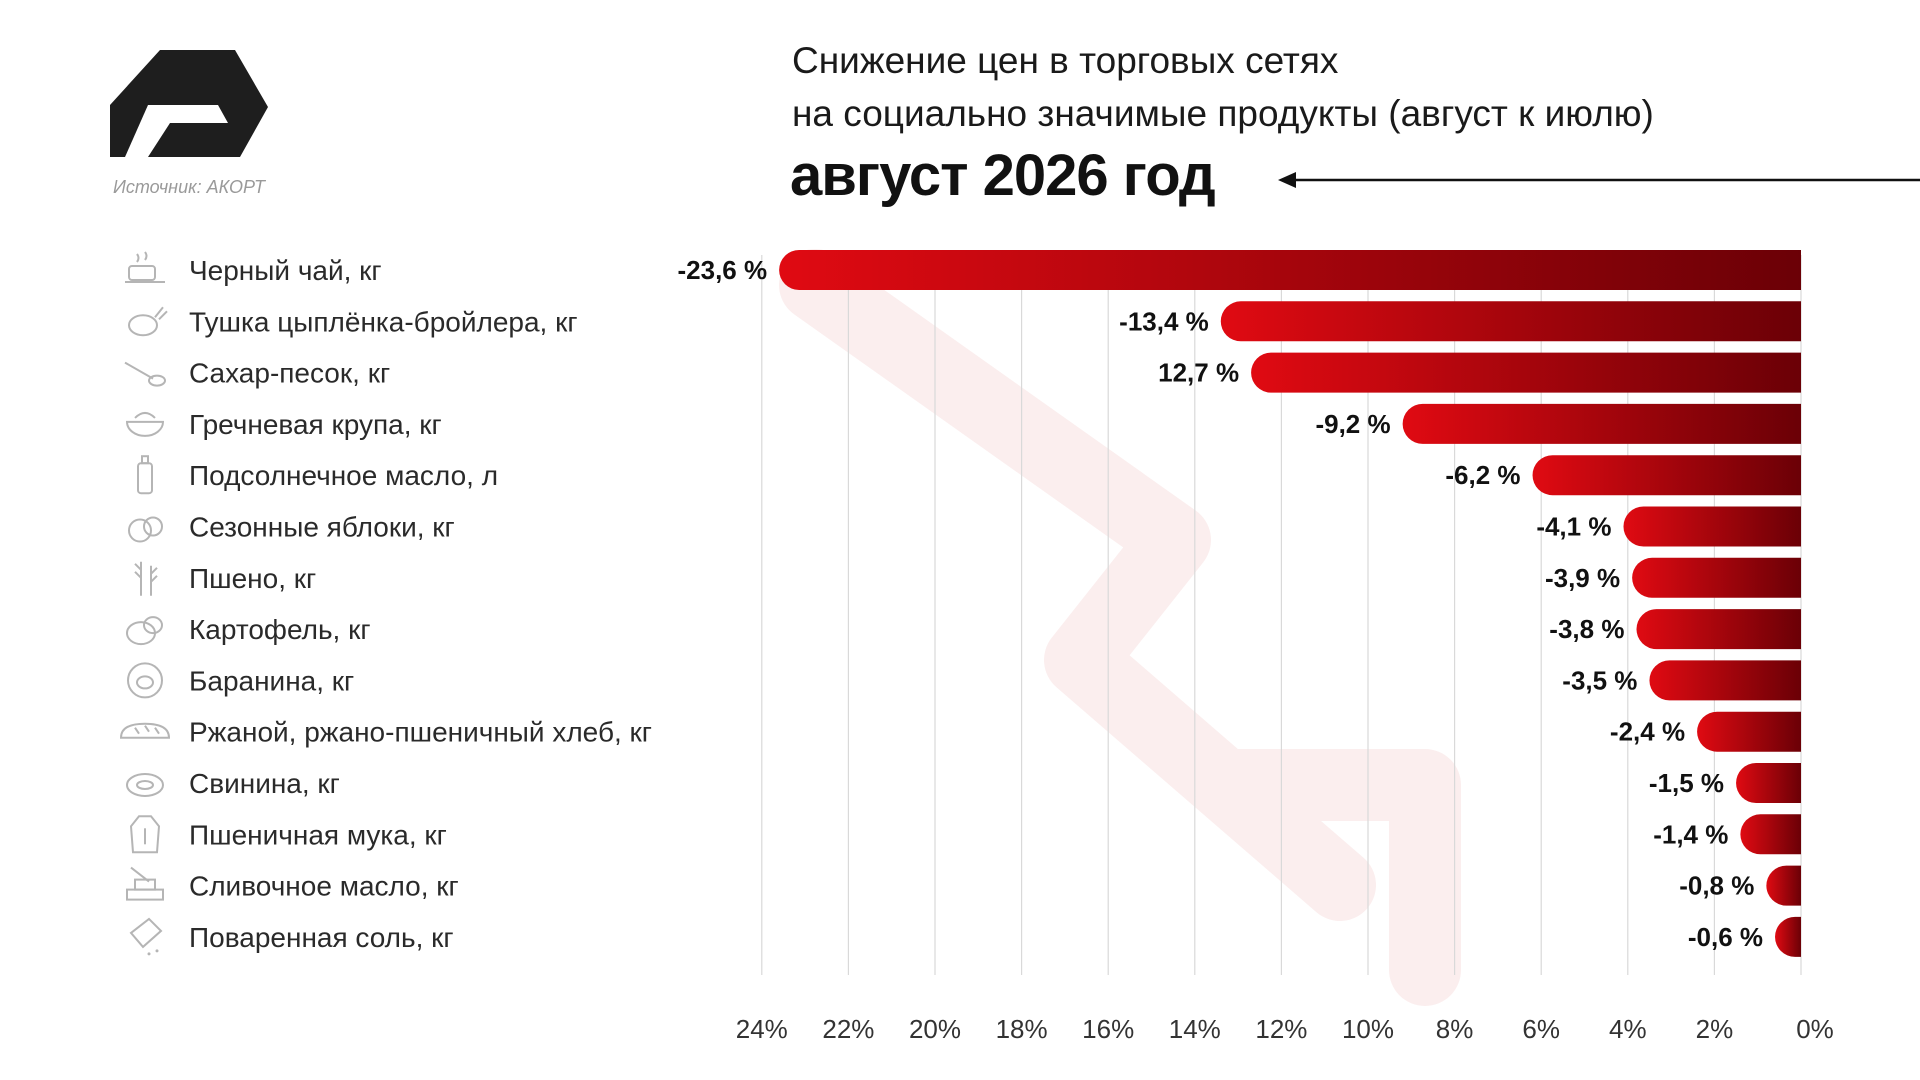 This screenshot has height=1080, width=1920. Describe the element at coordinates (1573, 527) in the screenshot. I see `value-label: -4,1 %` at that location.